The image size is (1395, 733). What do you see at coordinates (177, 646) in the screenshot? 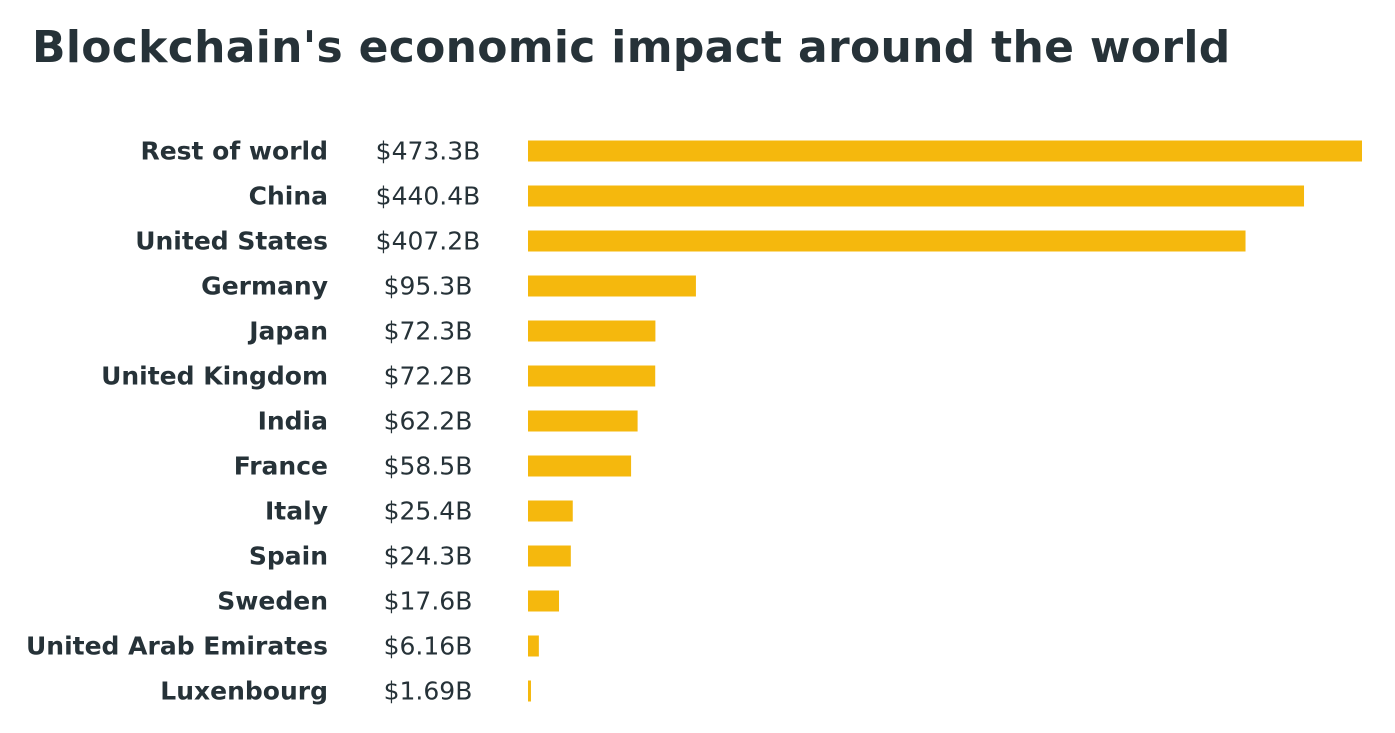
I see `category-label: United Arab Emirates` at bounding box center [177, 646].